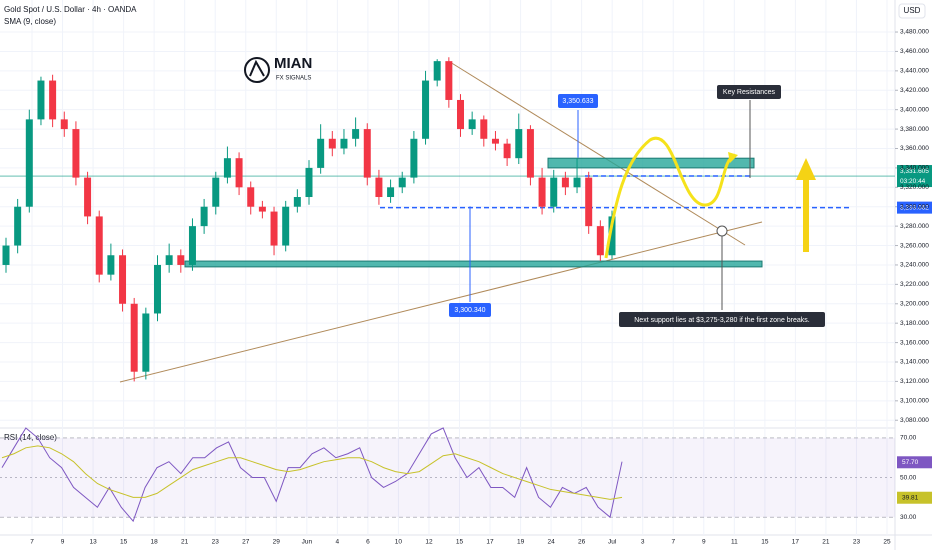 The image size is (932, 550). Describe the element at coordinates (368, 542) in the screenshot. I see `x-tick-label: 6` at that location.